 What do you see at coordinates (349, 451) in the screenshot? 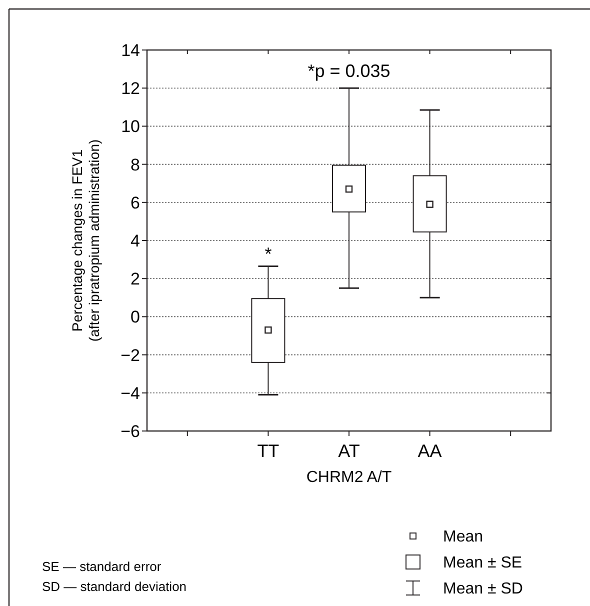
I see `x-tick-label: AT` at bounding box center [349, 451].